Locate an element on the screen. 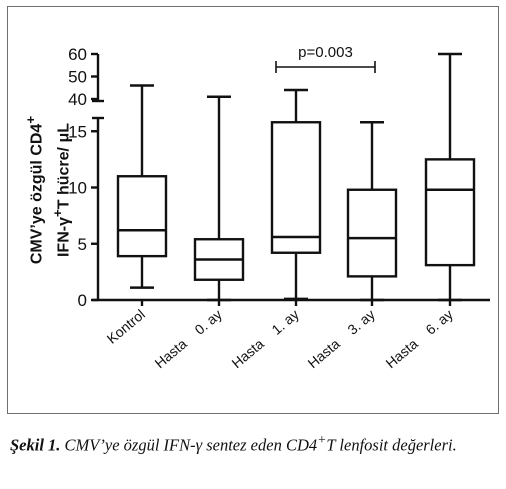 This screenshot has width=506, height=489. y-axis-label: CMV’ye özgül CD4+ IFN-γ+T hücre/ μL is located at coordinates (47, 190).